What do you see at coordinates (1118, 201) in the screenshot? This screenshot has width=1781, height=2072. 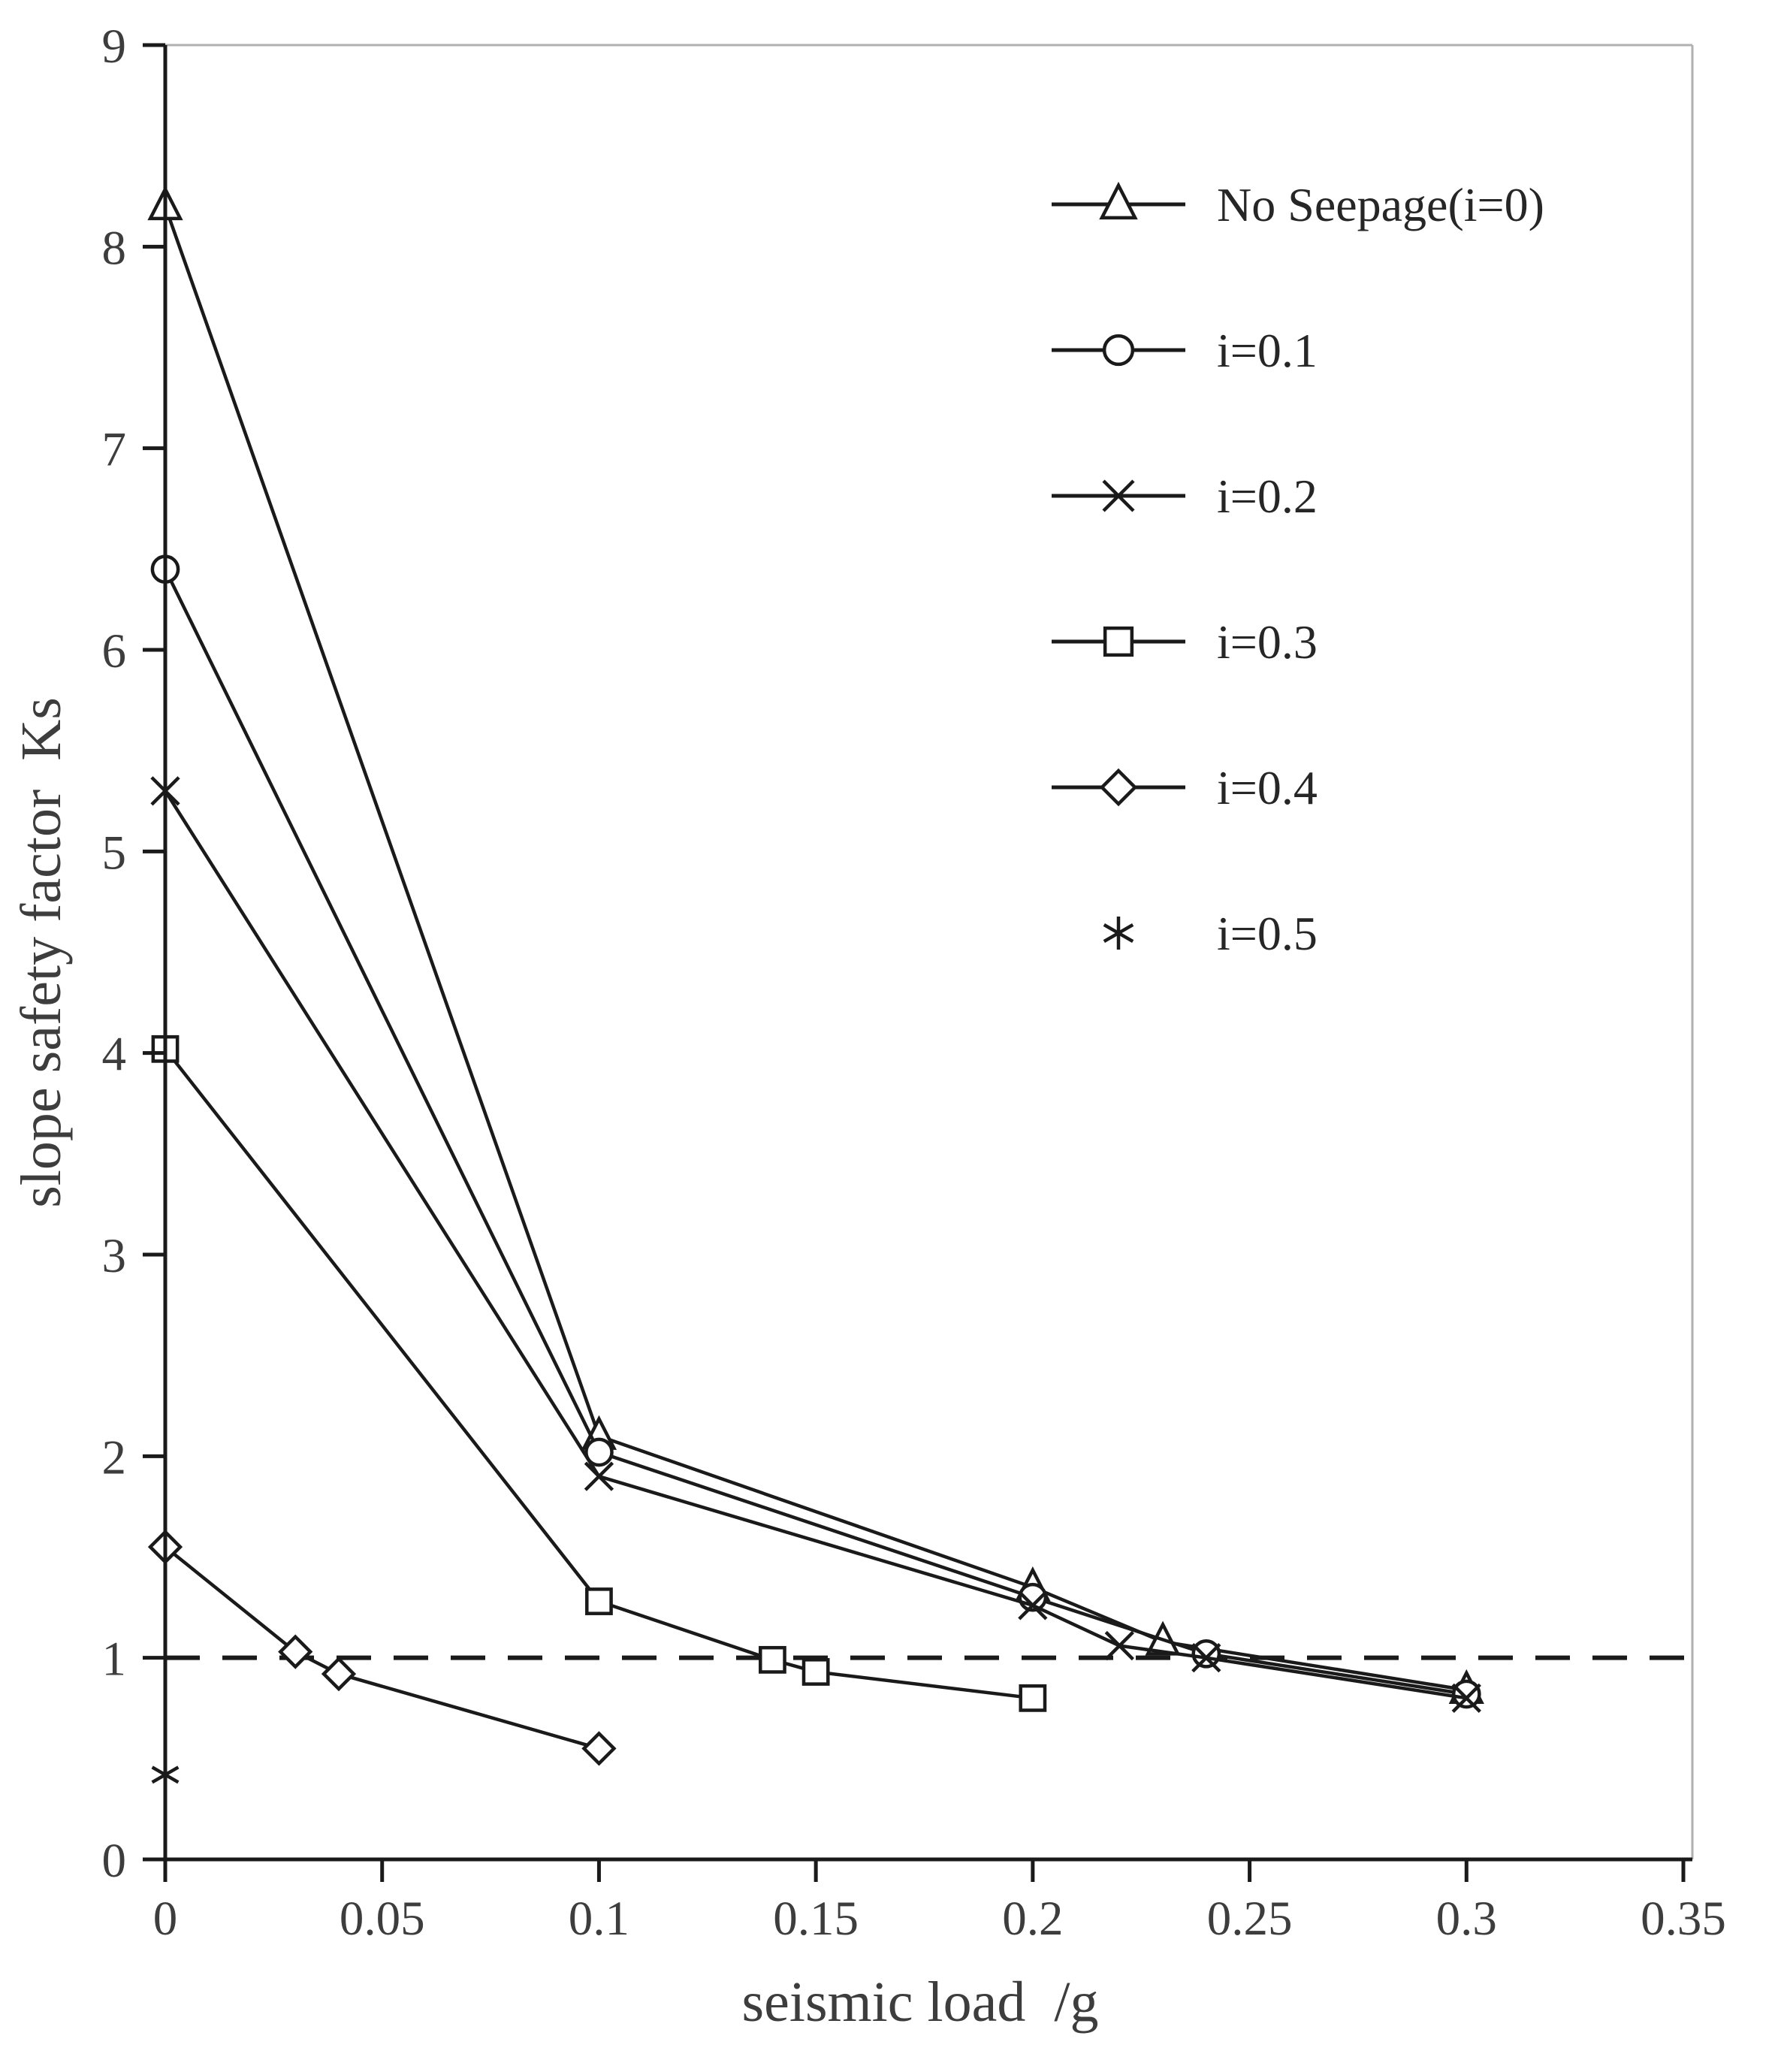 I see `triangle-marker` at bounding box center [1118, 201].